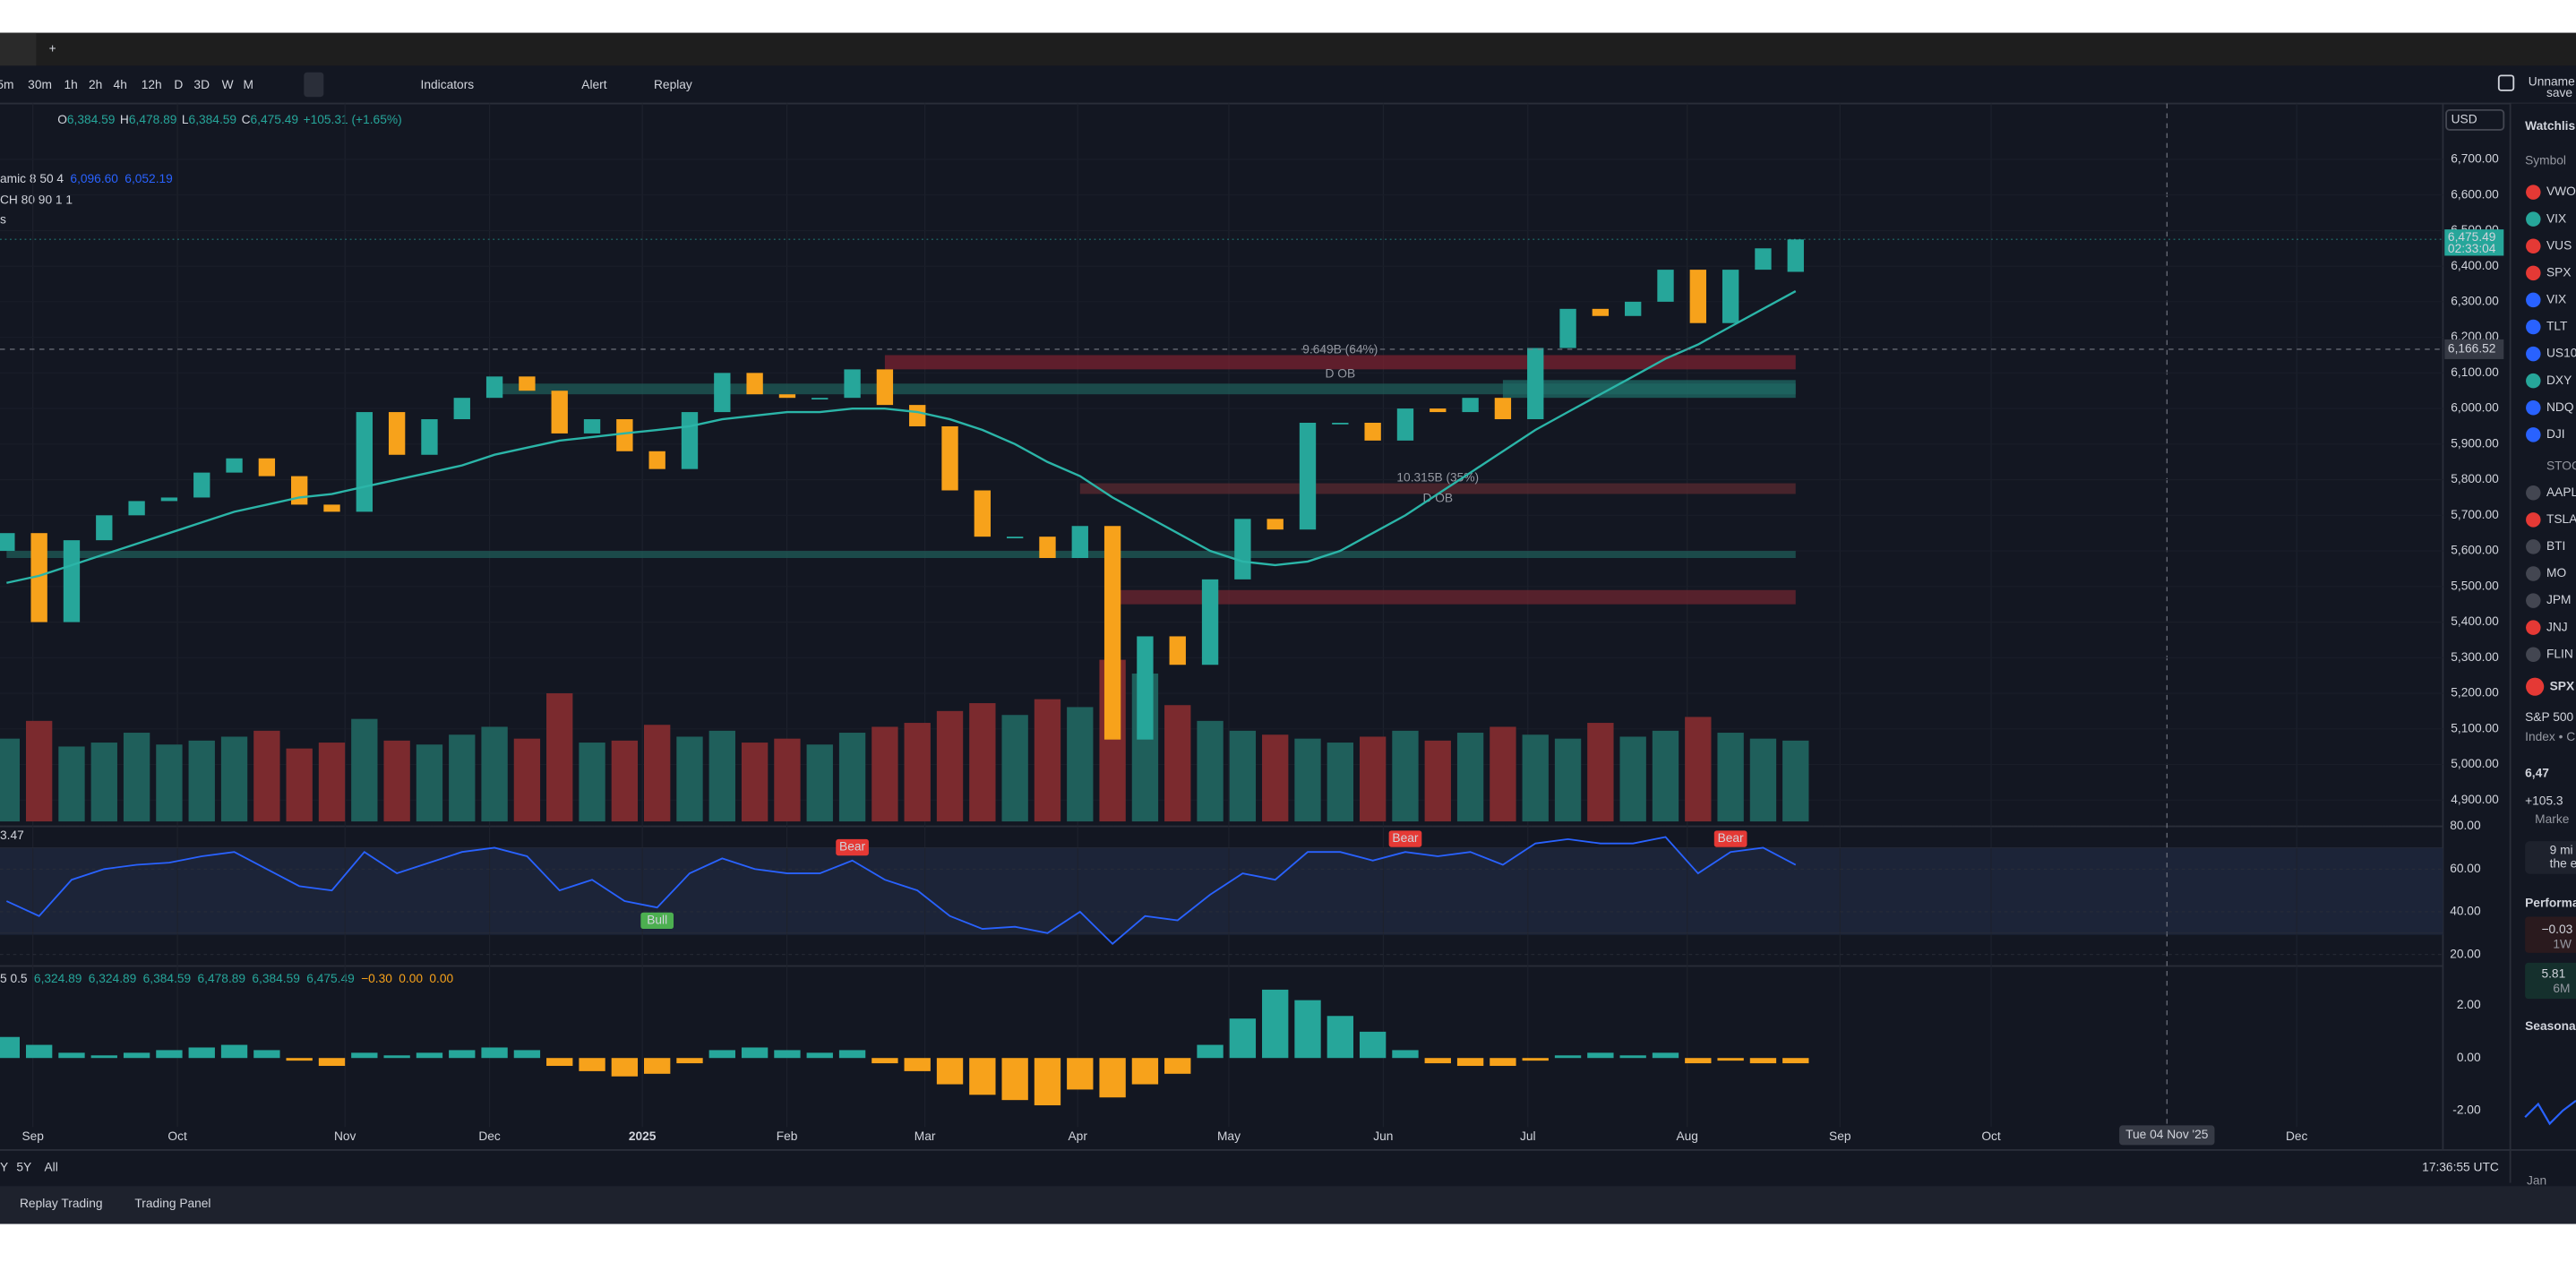 The width and height of the screenshot is (2576, 1288). Describe the element at coordinates (2555, 434) in the screenshot. I see `watchlist-symbol: DJI` at that location.